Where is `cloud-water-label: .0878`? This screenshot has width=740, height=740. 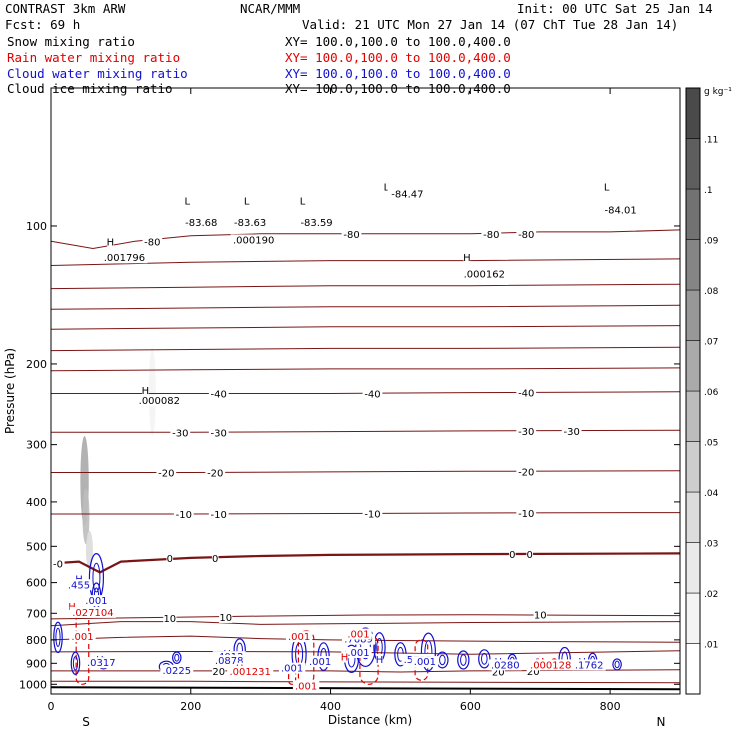 cloud-water-label: .0878 is located at coordinates (229, 661).